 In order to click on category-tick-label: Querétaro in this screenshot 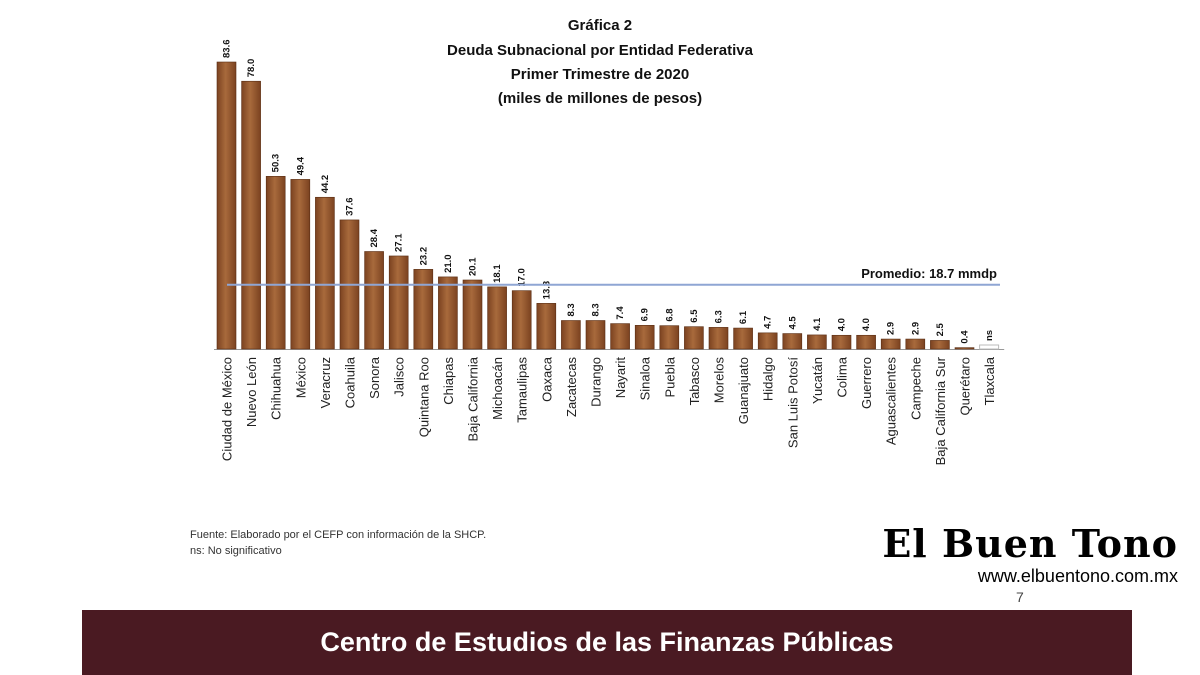, I will do `click(965, 386)`.